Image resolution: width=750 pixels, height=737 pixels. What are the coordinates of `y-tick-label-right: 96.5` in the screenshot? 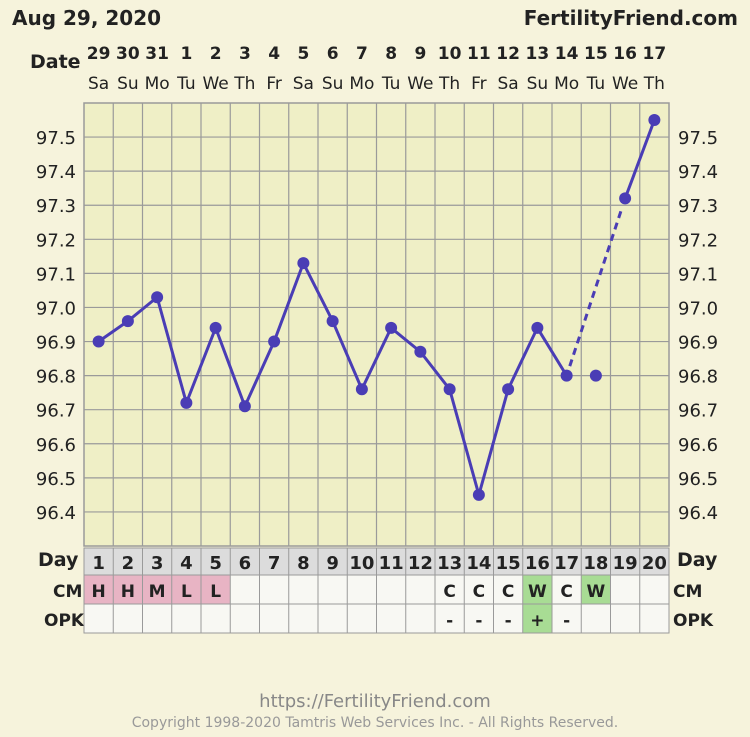 It's located at (698, 479).